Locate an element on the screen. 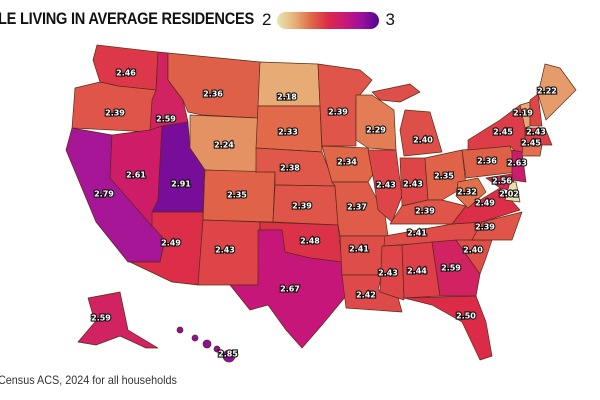 The image size is (600, 400). value-label-md: 2.56 is located at coordinates (502, 181).